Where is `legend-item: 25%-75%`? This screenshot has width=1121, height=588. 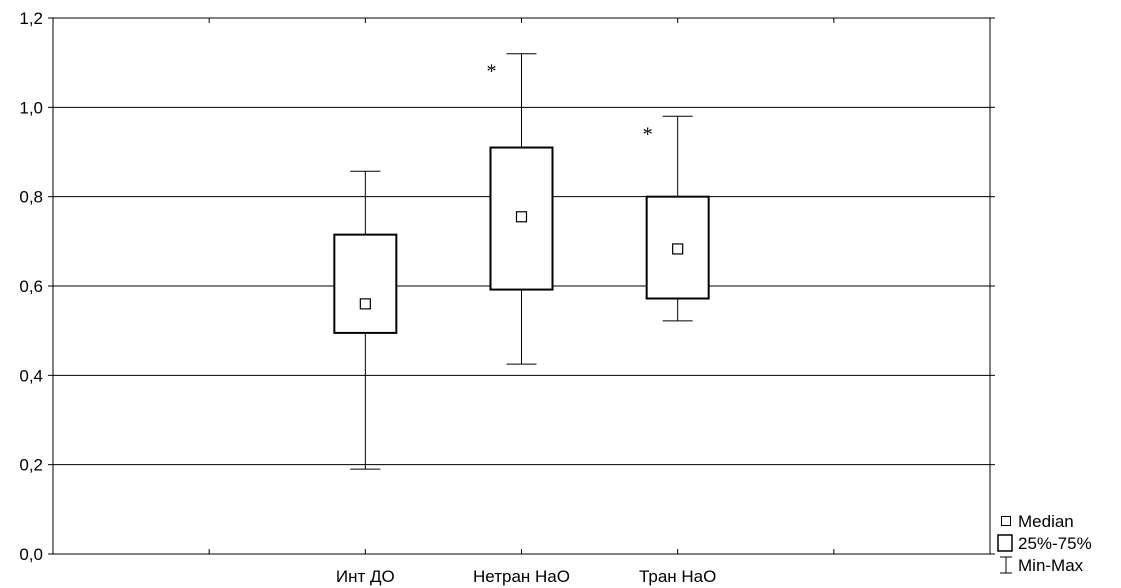 legend-item: 25%-75% is located at coordinates (1044, 543).